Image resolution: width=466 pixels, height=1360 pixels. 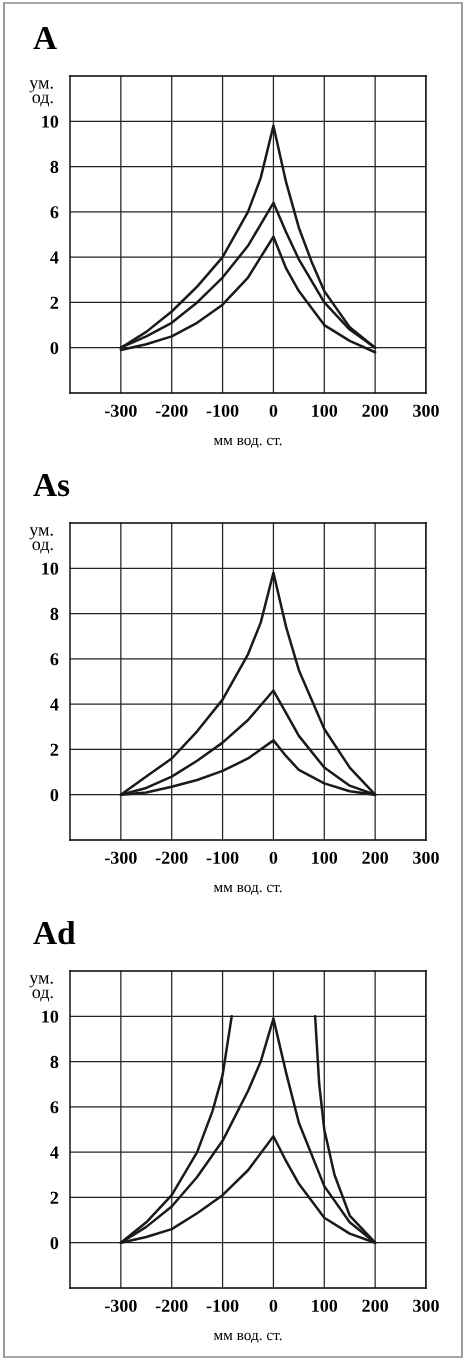 I want to click on chart-title: As, so click(x=51, y=485).